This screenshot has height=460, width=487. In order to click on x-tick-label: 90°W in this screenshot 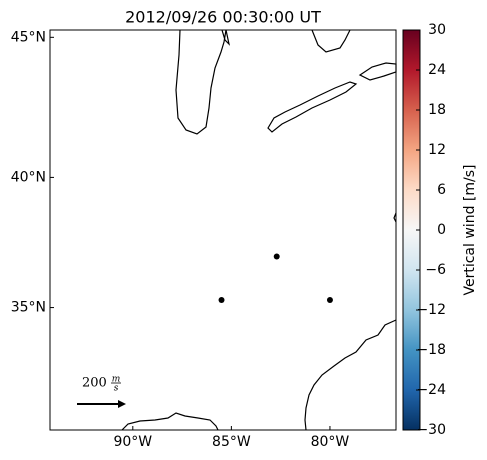, I will do `click(132, 442)`.